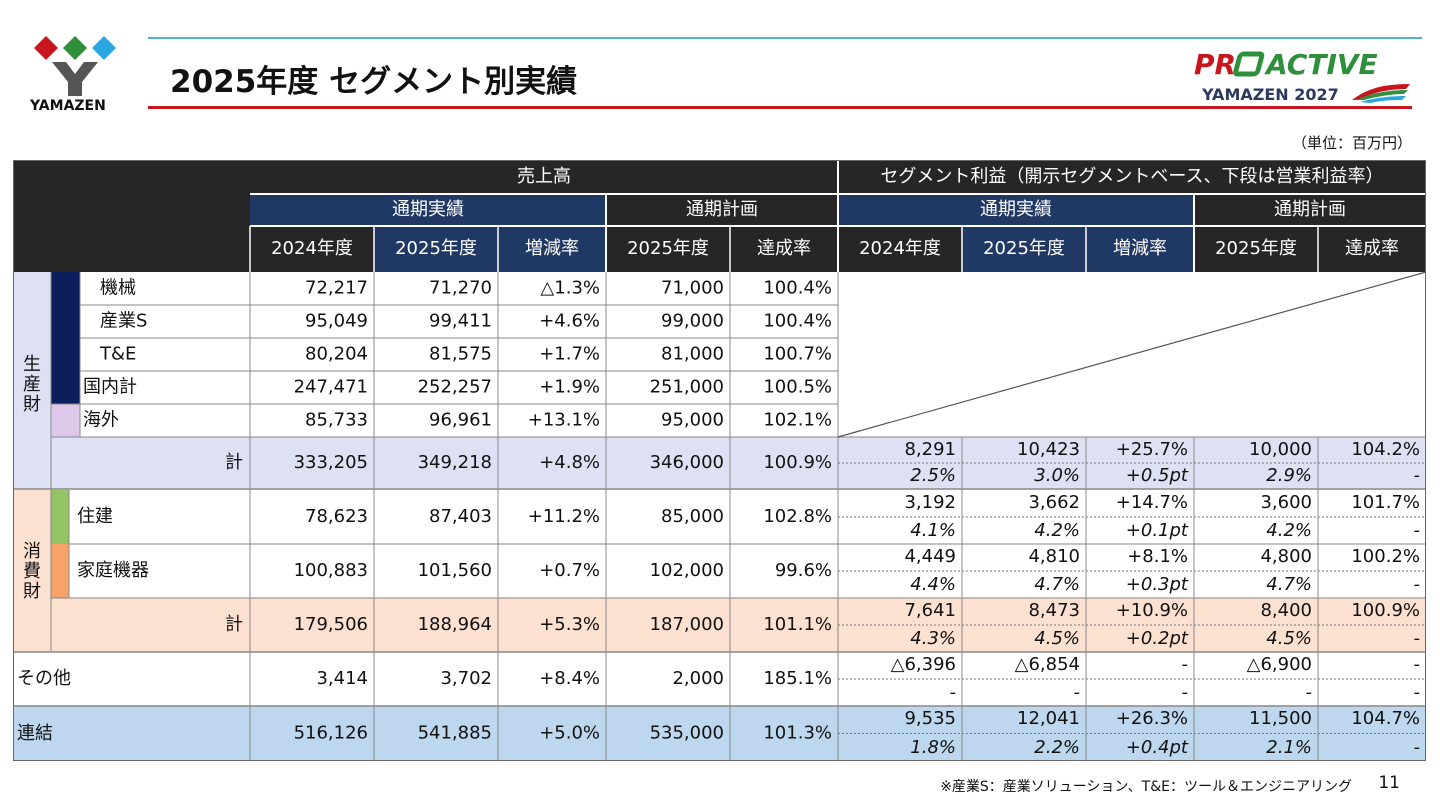  What do you see at coordinates (455, 570) in the screenshot?
I see `consumer-row-value: 101,560` at bounding box center [455, 570].